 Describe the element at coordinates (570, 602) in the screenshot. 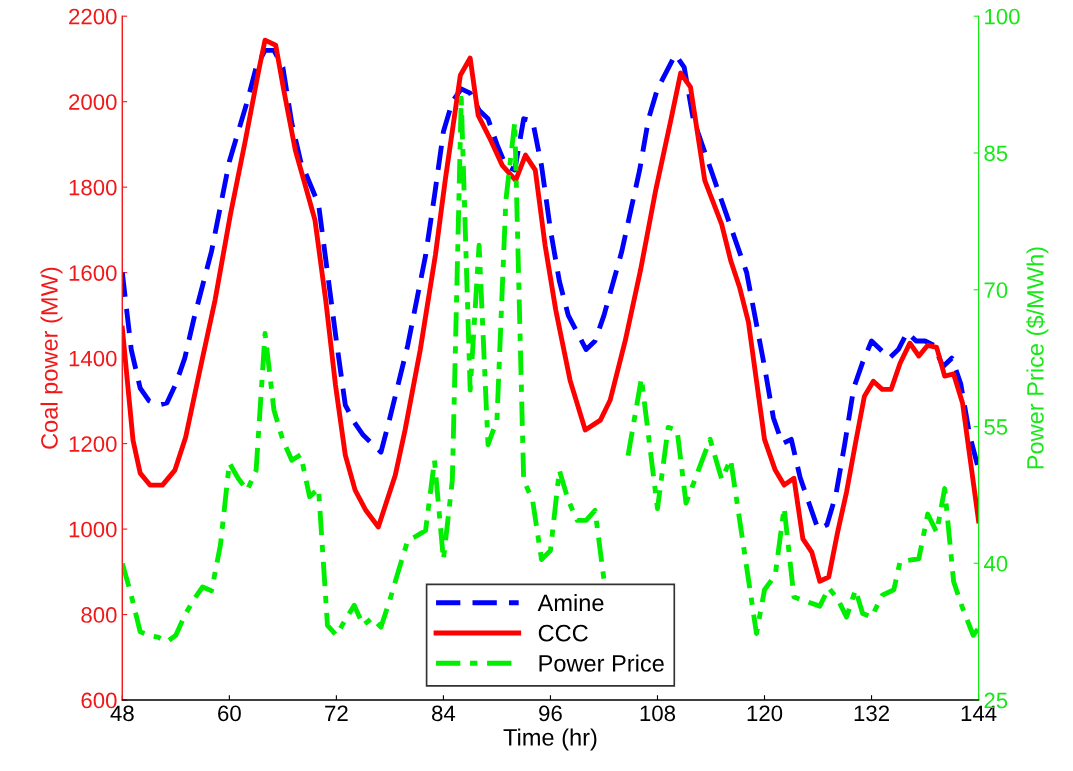

I see `legend-label: Amine` at that location.